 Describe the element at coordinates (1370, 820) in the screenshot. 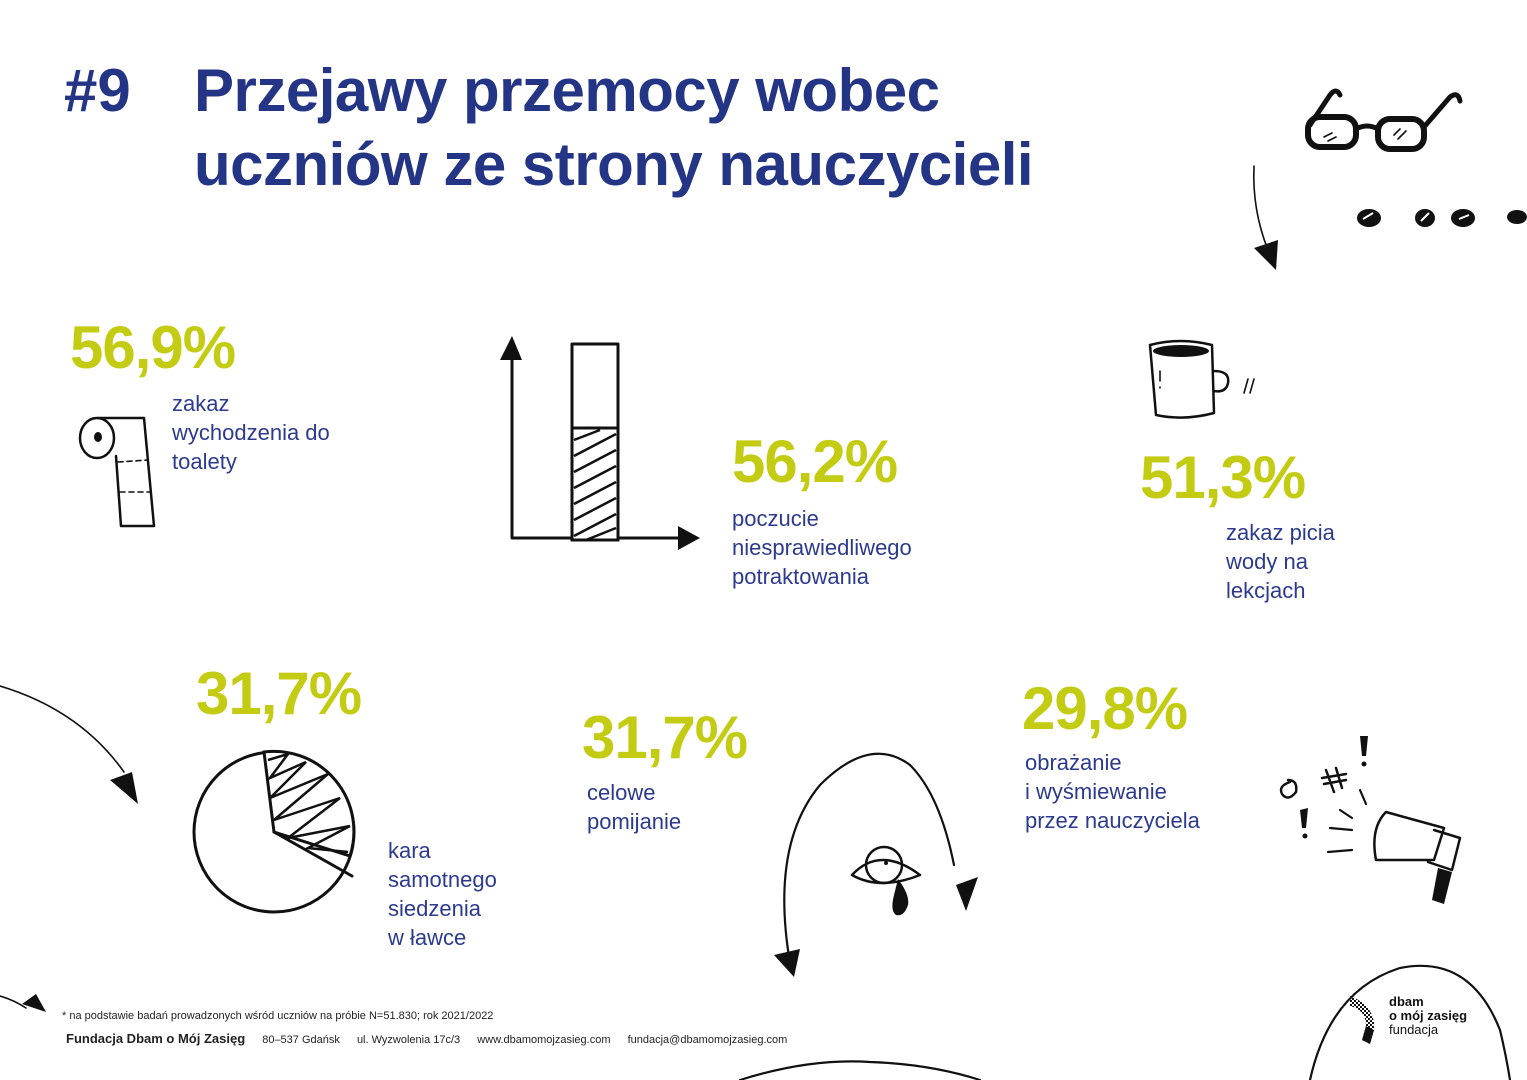

I see `megaphone-icon` at that location.